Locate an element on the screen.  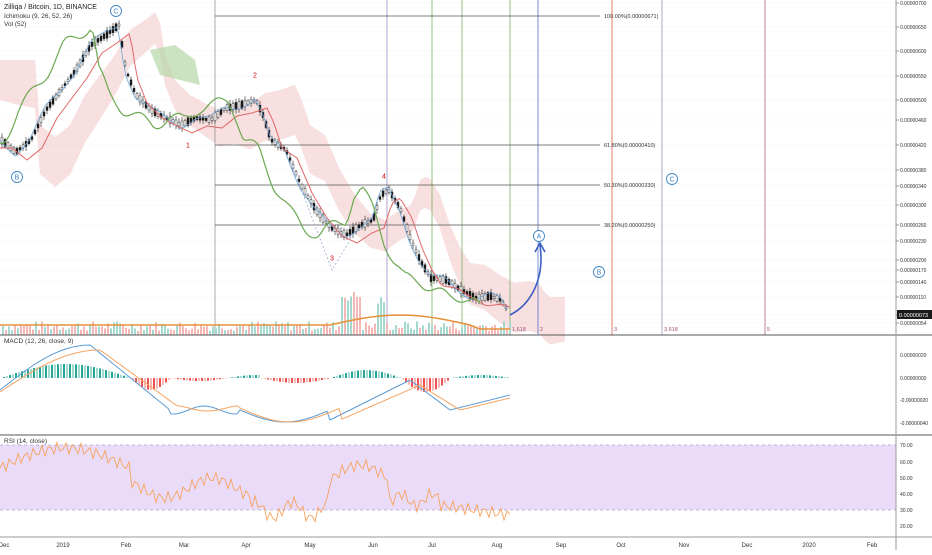
symbol-title: Zilliqa / Bitcoin, 1D, BINANCE is located at coordinates (50, 7).